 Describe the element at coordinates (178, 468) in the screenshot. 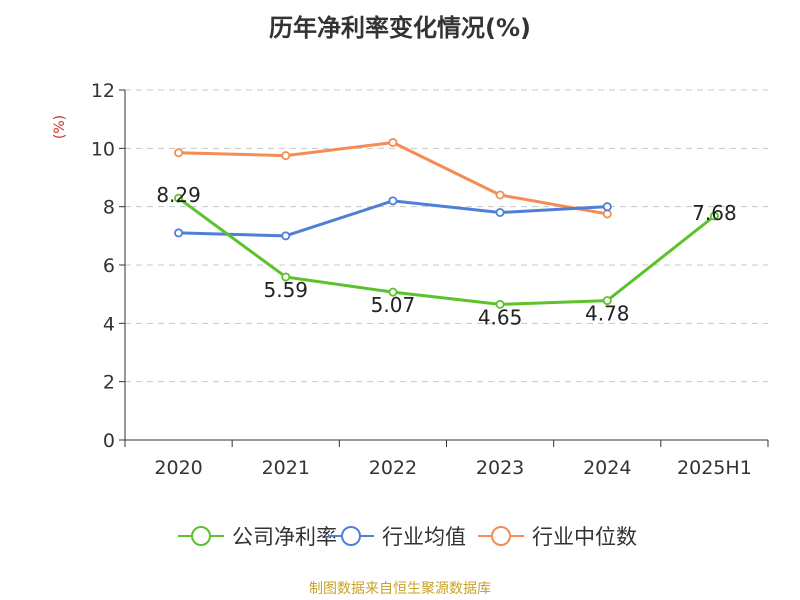

I see `x-tick-label: 2020` at that location.